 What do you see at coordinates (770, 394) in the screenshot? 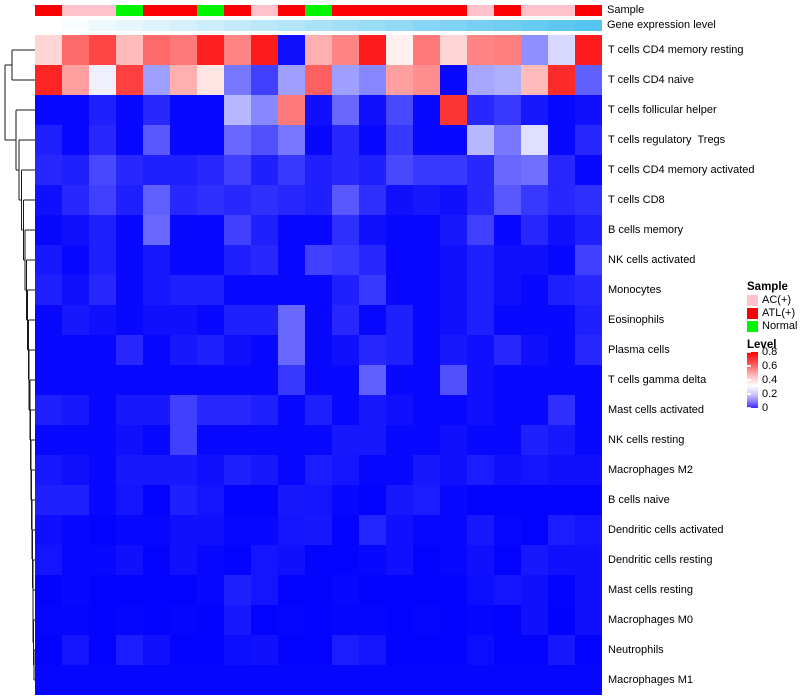
I see `level-tick-label: 0.2` at bounding box center [770, 394].